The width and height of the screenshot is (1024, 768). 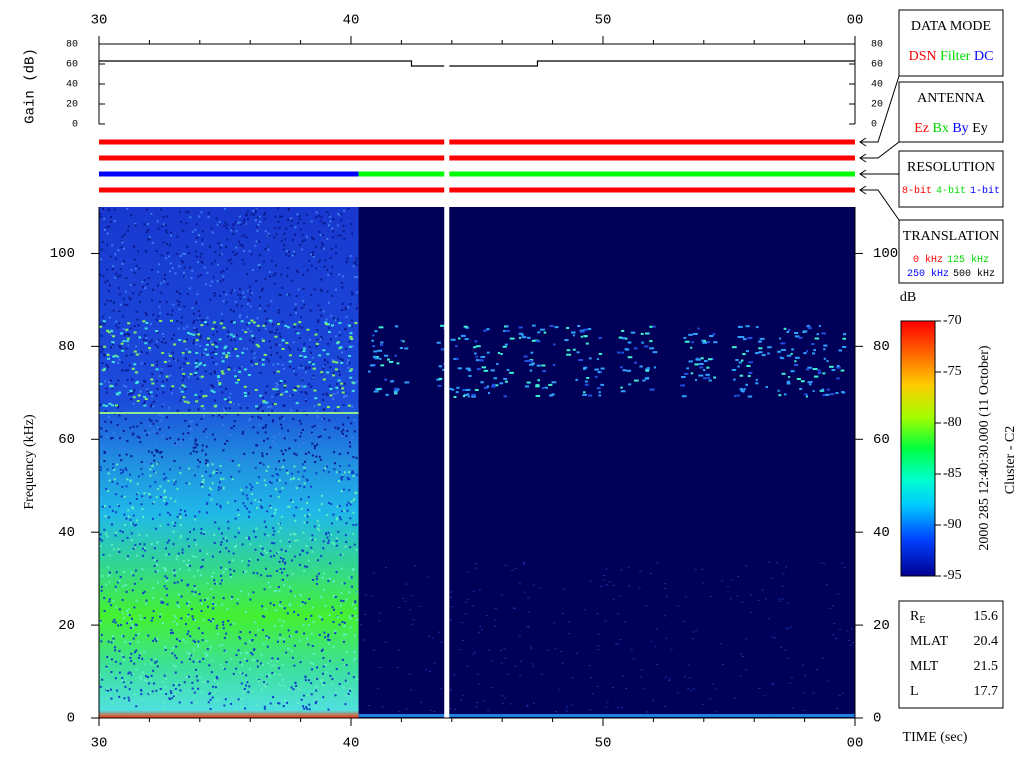 What do you see at coordinates (951, 26) in the screenshot?
I see `legend-title: DATA MODE` at bounding box center [951, 26].